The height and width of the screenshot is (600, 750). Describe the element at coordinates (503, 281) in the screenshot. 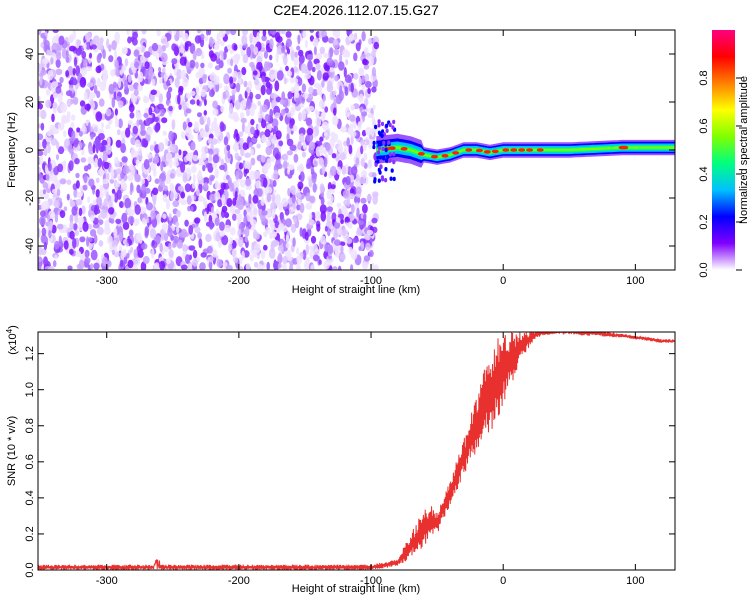

I see `spectrogram-x-tick-label: 0` at that location.